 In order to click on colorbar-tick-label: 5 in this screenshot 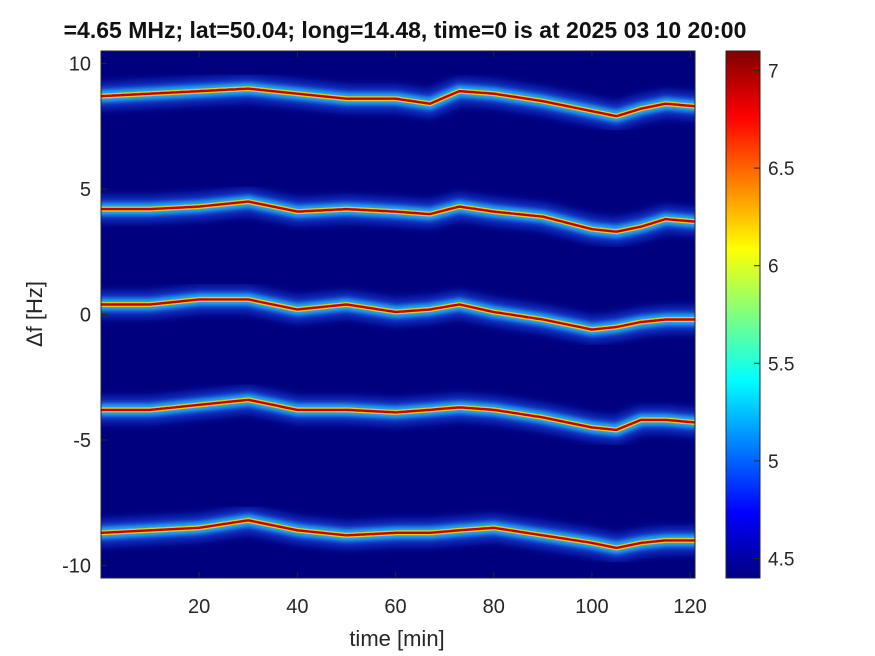, I will do `click(773, 462)`.